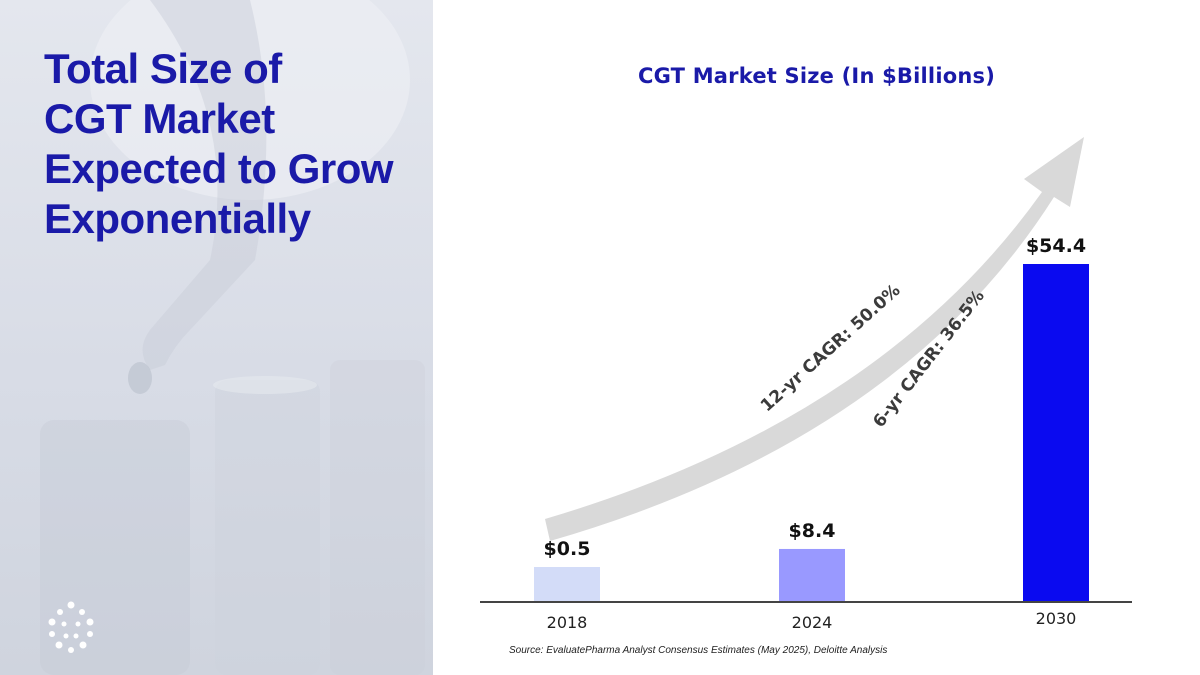  What do you see at coordinates (567, 584) in the screenshot?
I see `bar-2018` at bounding box center [567, 584].